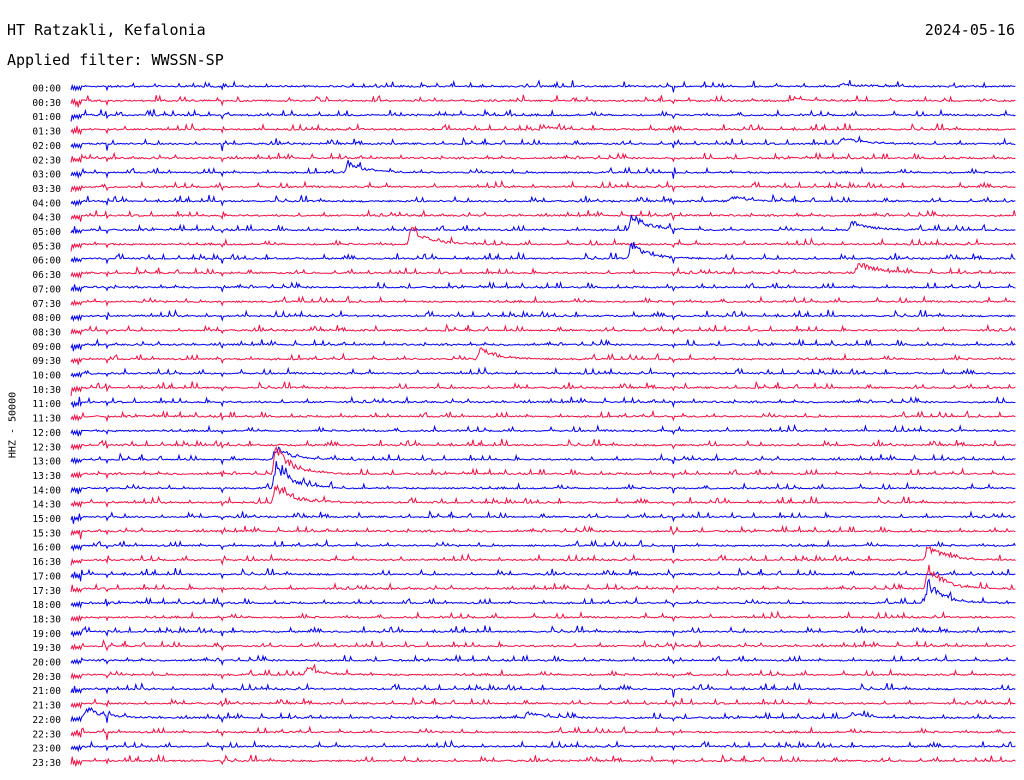  Describe the element at coordinates (46, 763) in the screenshot. I see `row-time-label: 23:30` at that location.